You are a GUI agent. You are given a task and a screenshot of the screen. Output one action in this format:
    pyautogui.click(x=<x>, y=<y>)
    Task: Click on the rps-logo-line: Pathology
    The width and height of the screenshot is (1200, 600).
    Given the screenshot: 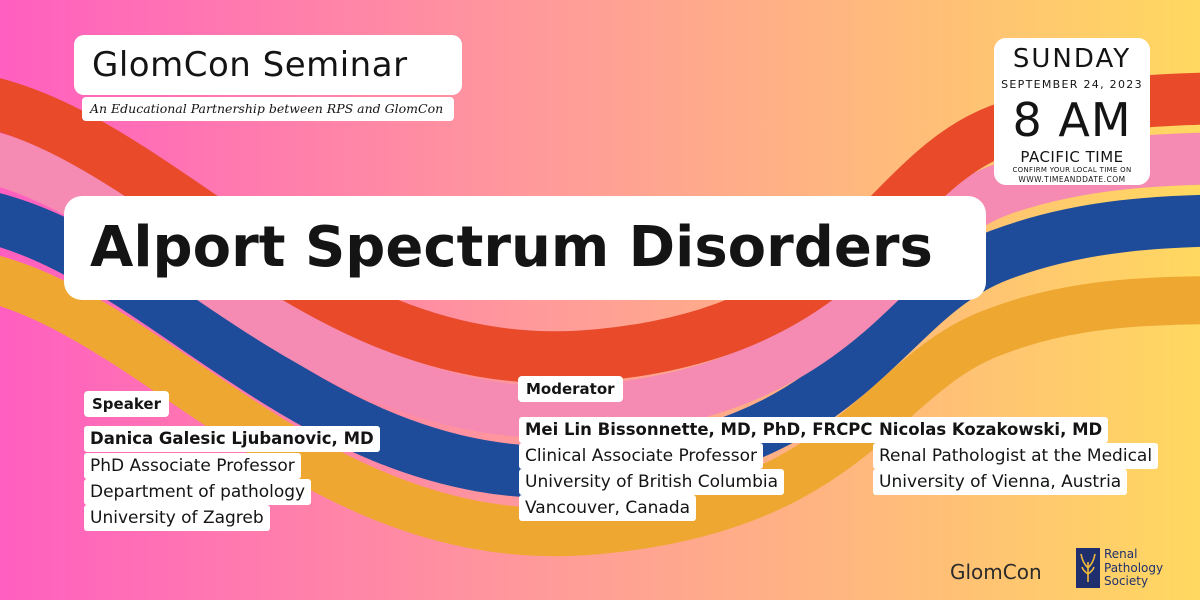 What is the action you would take?
    pyautogui.click(x=1134, y=567)
    